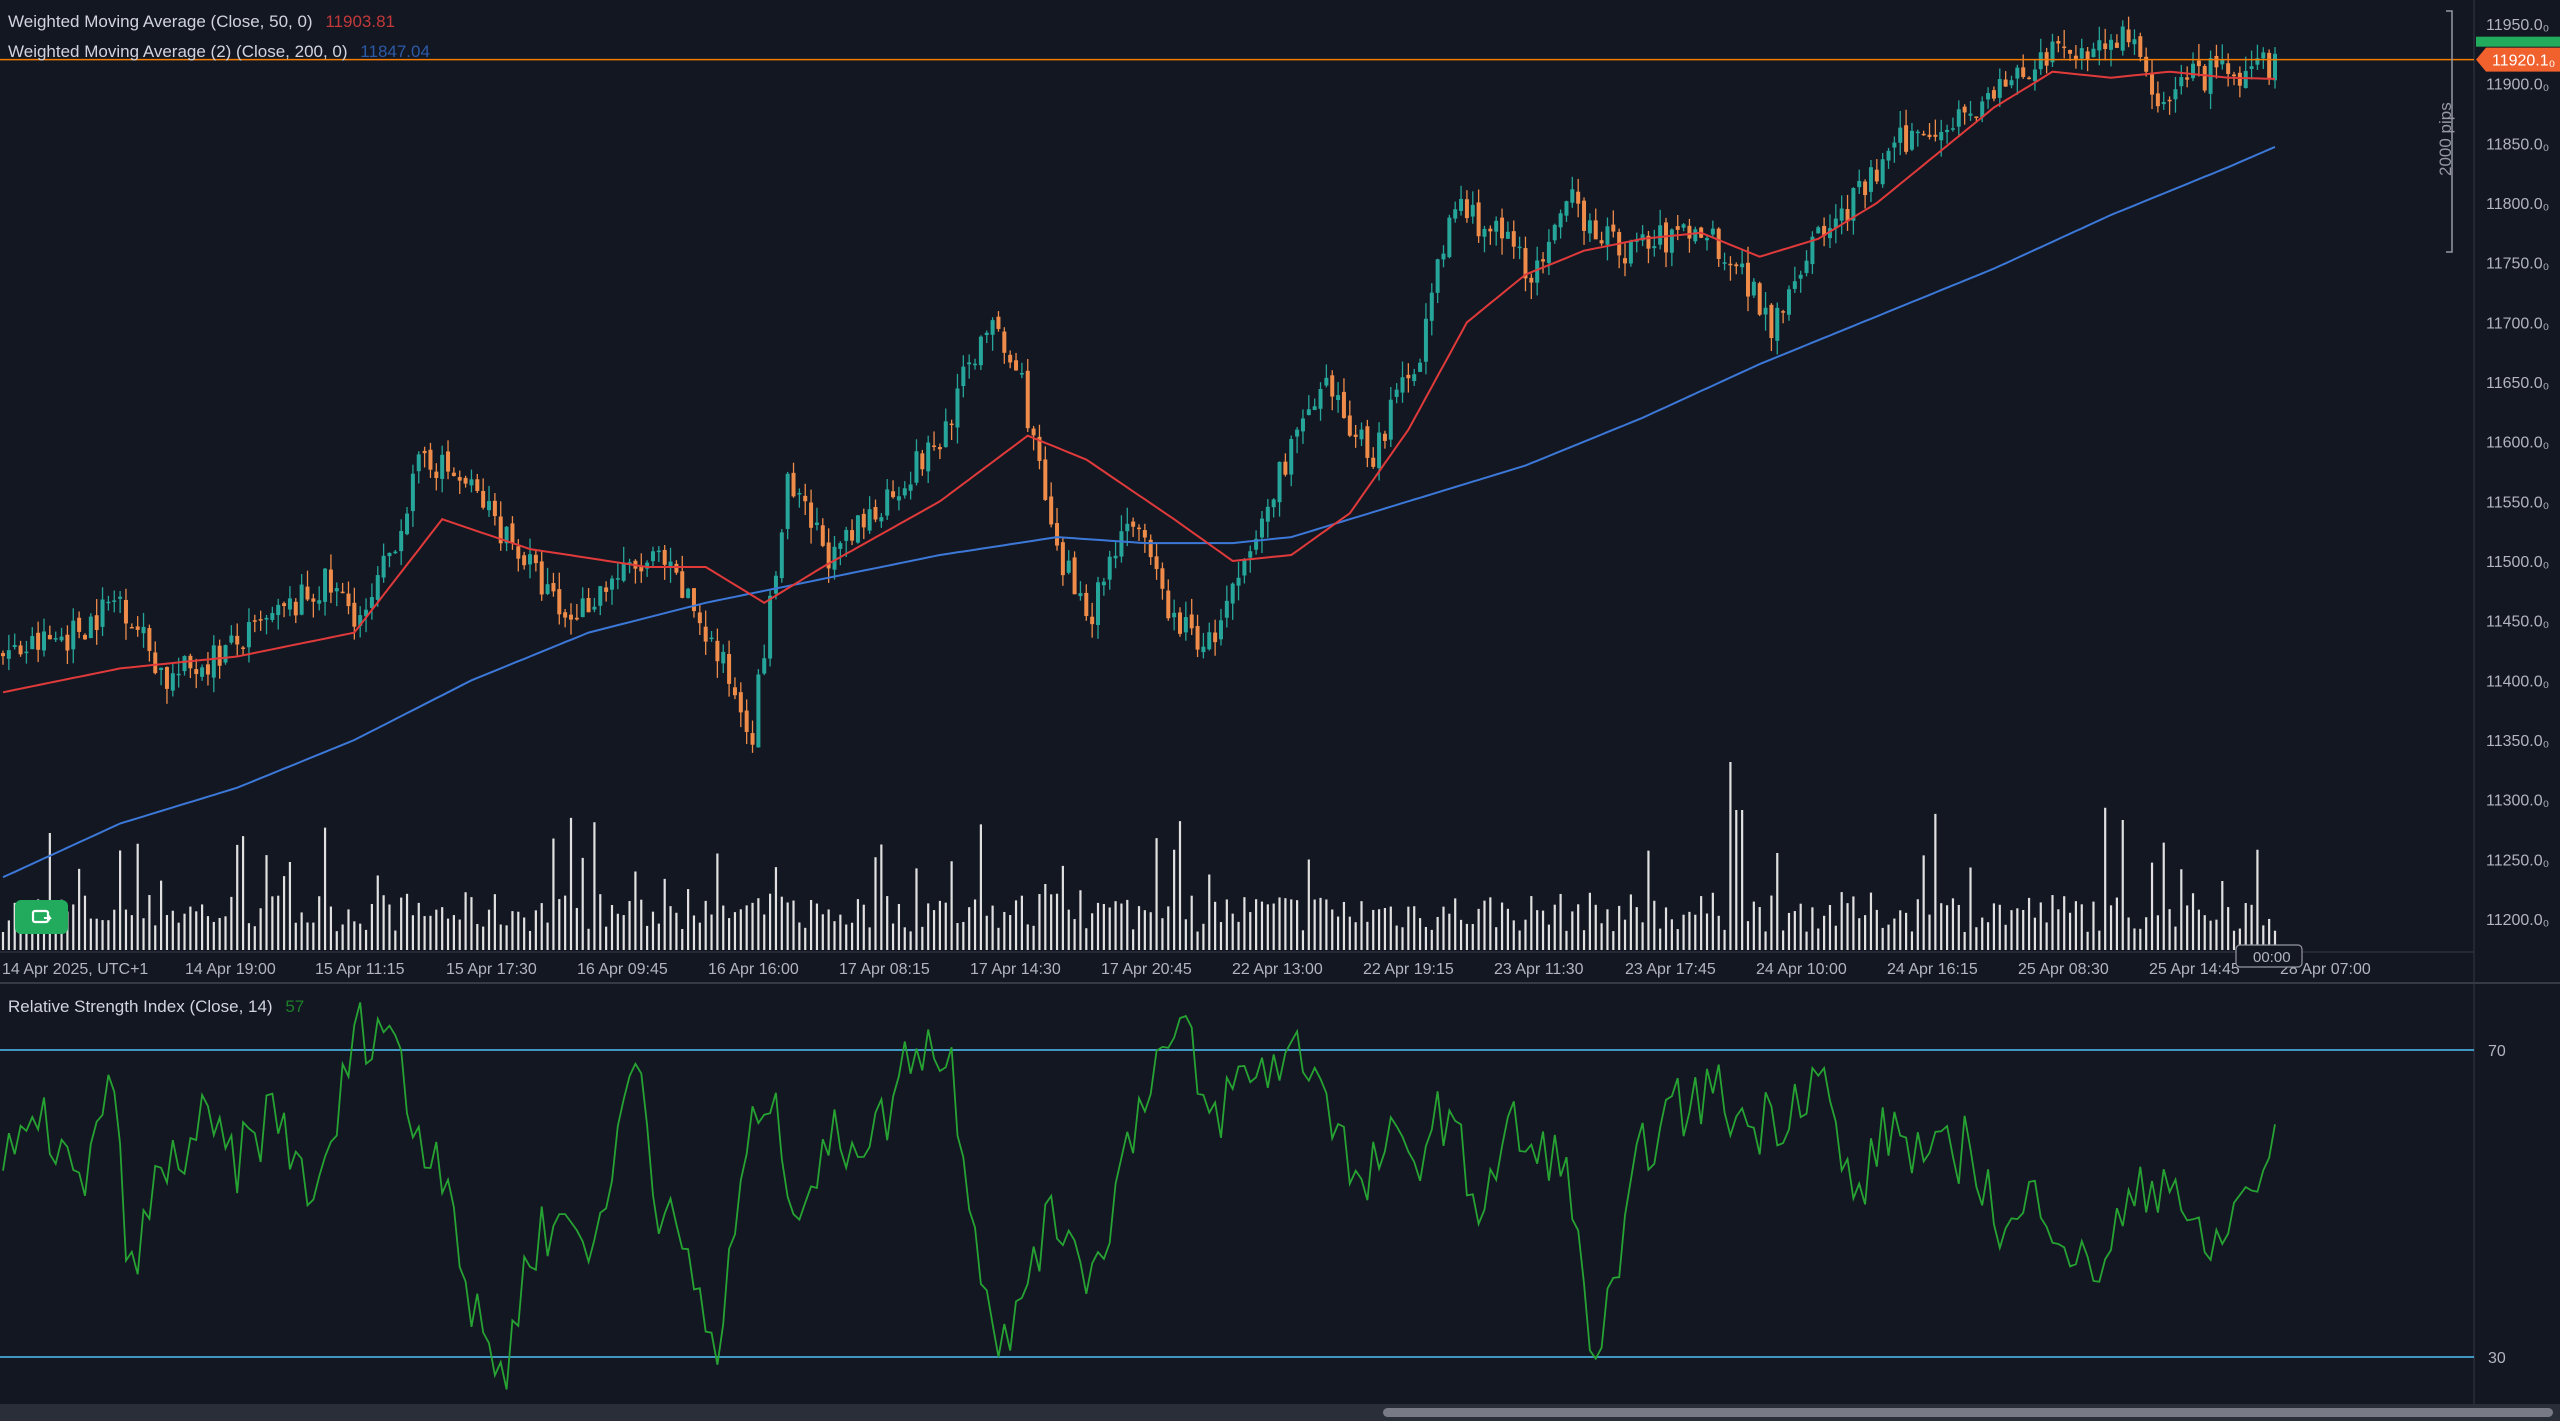 The width and height of the screenshot is (2560, 1421). I want to click on horizontal-scrollbar, so click(1280, 1412).